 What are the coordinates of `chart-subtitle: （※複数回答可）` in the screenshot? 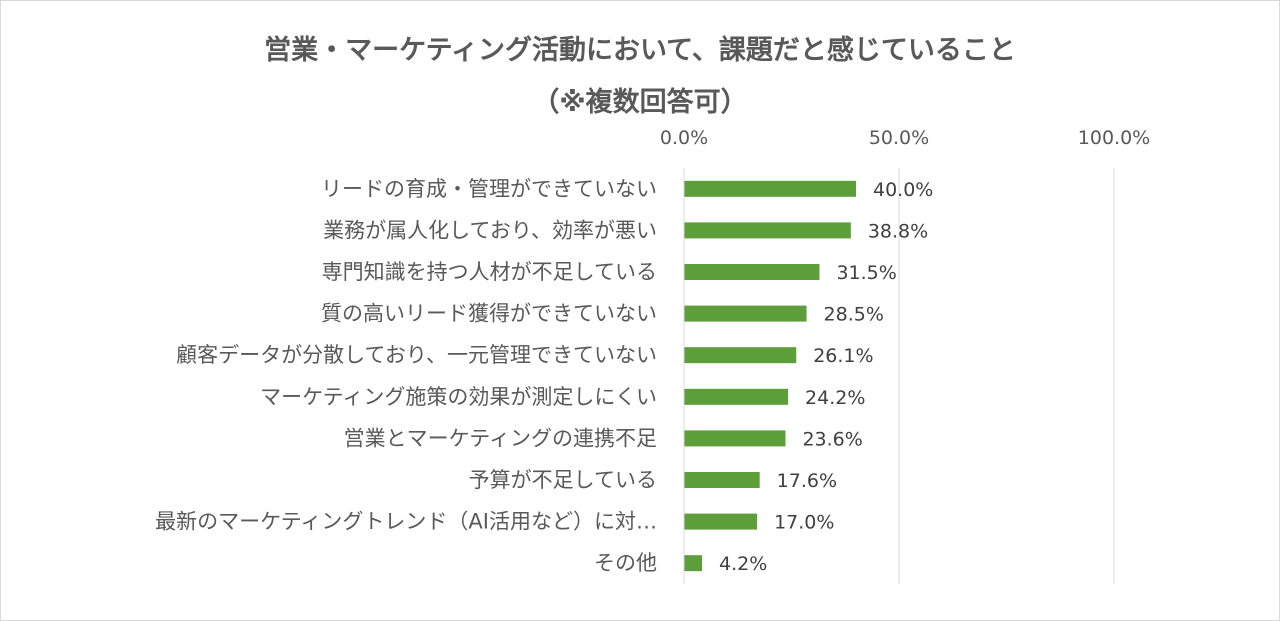 It's located at (640, 102).